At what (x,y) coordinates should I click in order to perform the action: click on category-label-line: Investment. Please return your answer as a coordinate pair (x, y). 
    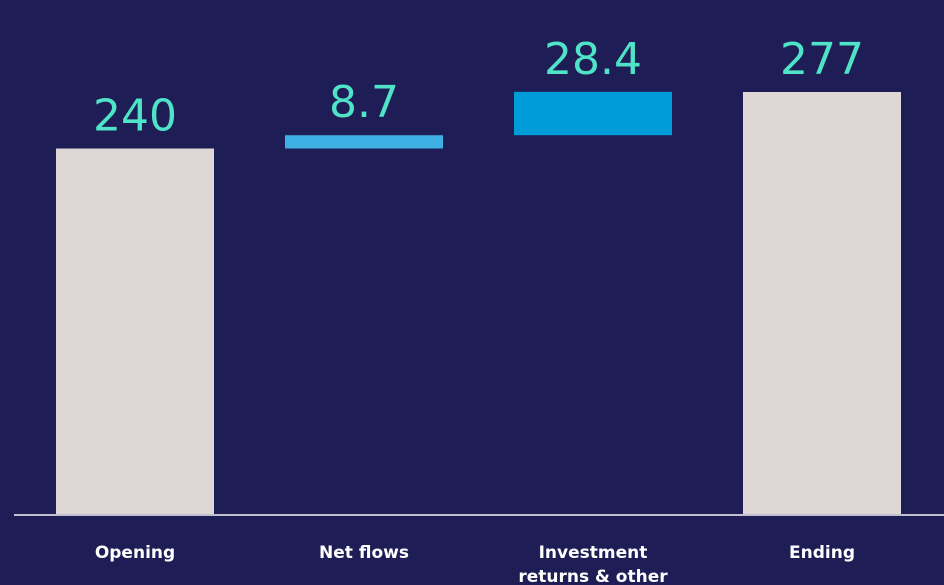
    Looking at the image, I should click on (593, 553).